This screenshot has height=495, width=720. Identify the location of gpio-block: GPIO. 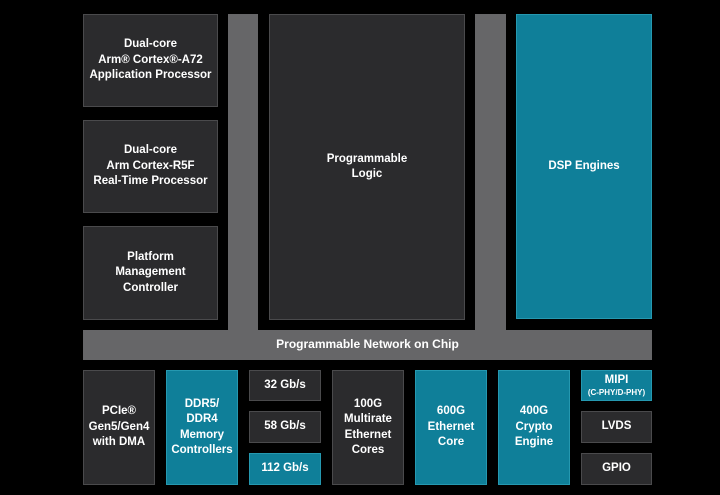
(616, 469).